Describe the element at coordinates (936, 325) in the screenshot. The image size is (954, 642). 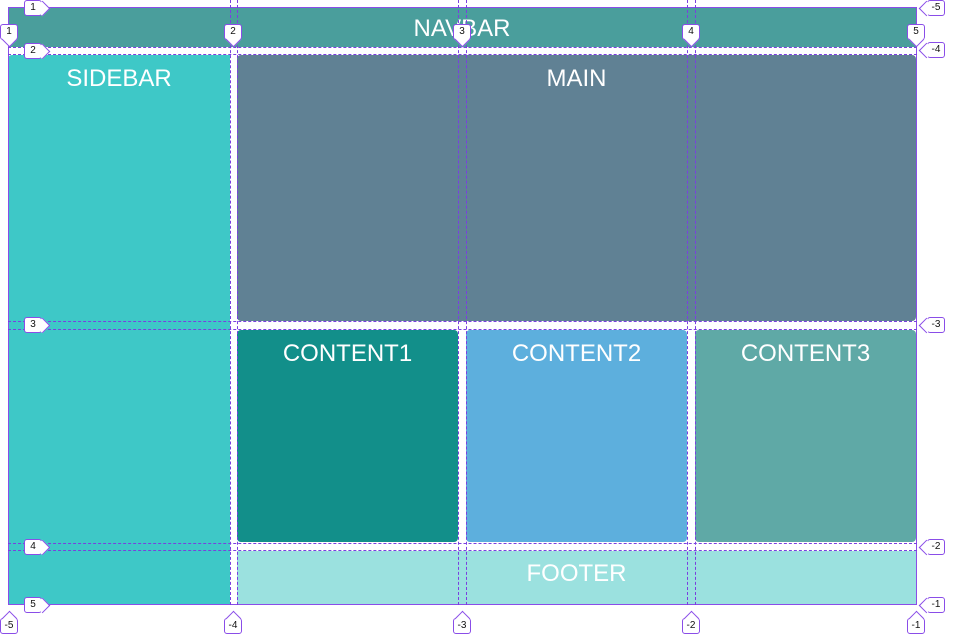
I see `row-line-label-right: -3` at that location.